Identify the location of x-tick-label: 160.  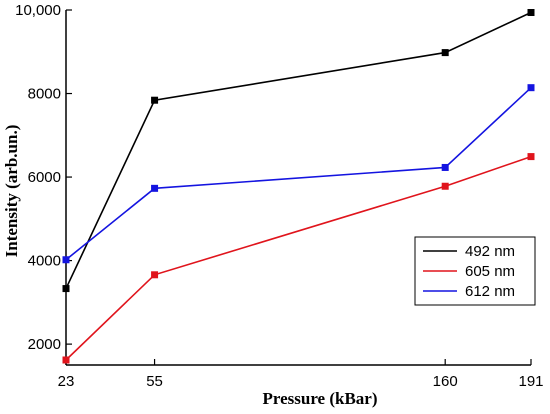
(445, 381).